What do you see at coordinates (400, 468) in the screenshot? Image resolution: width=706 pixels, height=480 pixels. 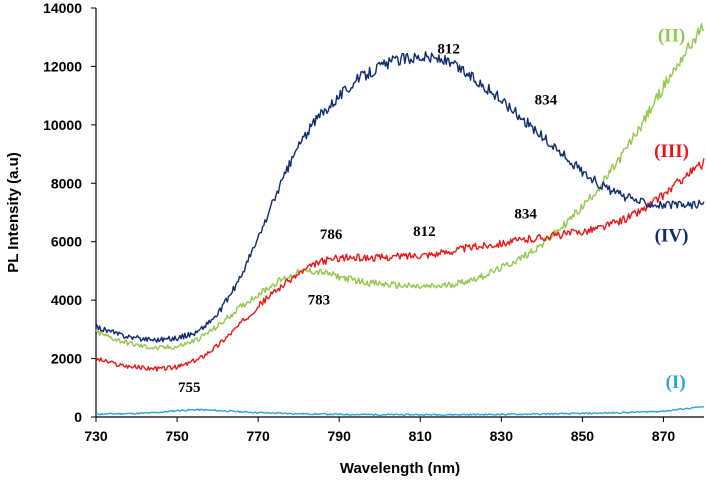 I see `x-axis-title: Wavelength (nm)` at bounding box center [400, 468].